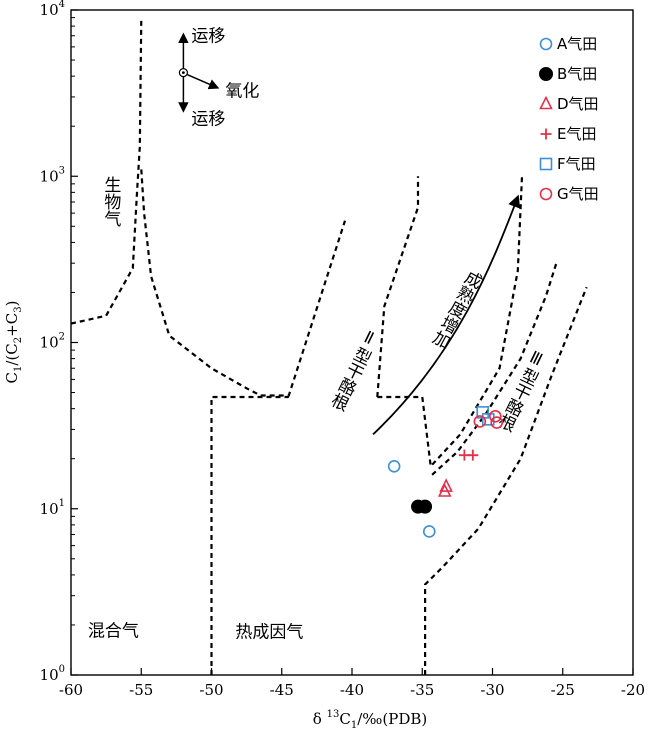 The image size is (650, 730). What do you see at coordinates (576, 164) in the screenshot?
I see `legend-label-4: F气田` at bounding box center [576, 164].